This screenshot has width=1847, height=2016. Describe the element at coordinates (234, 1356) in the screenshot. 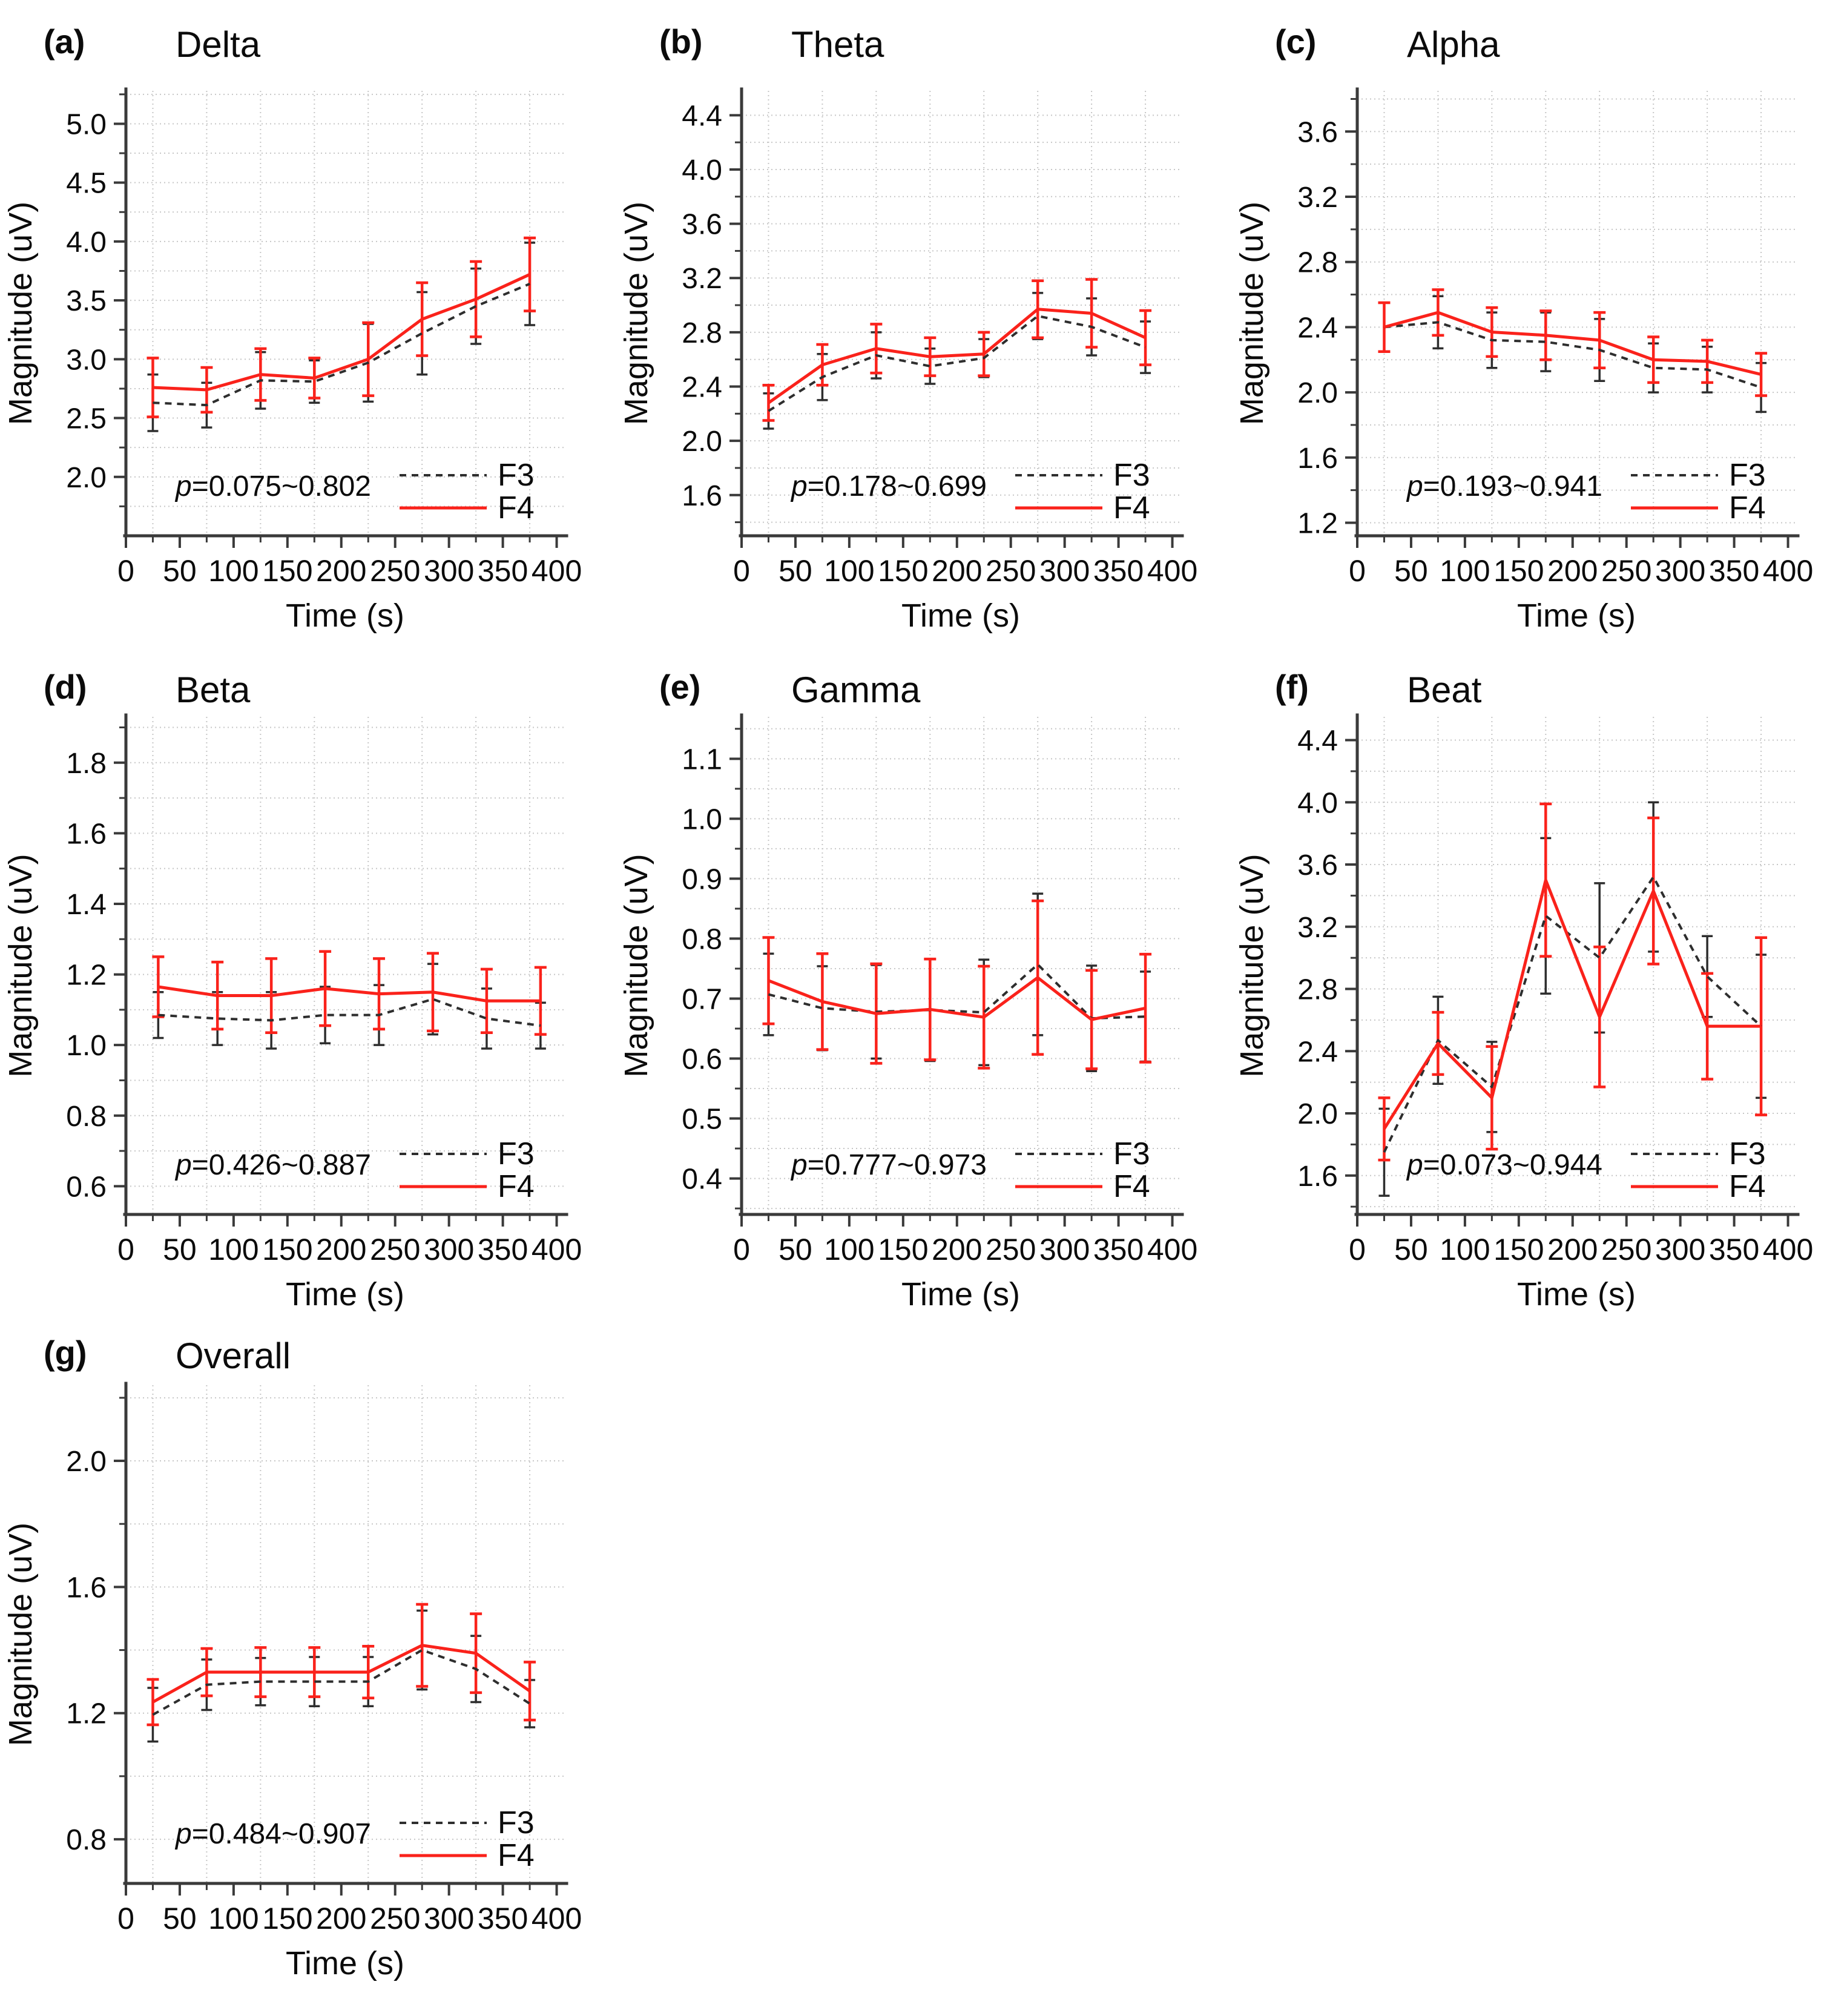

I see `chart-title: Overall` at that location.